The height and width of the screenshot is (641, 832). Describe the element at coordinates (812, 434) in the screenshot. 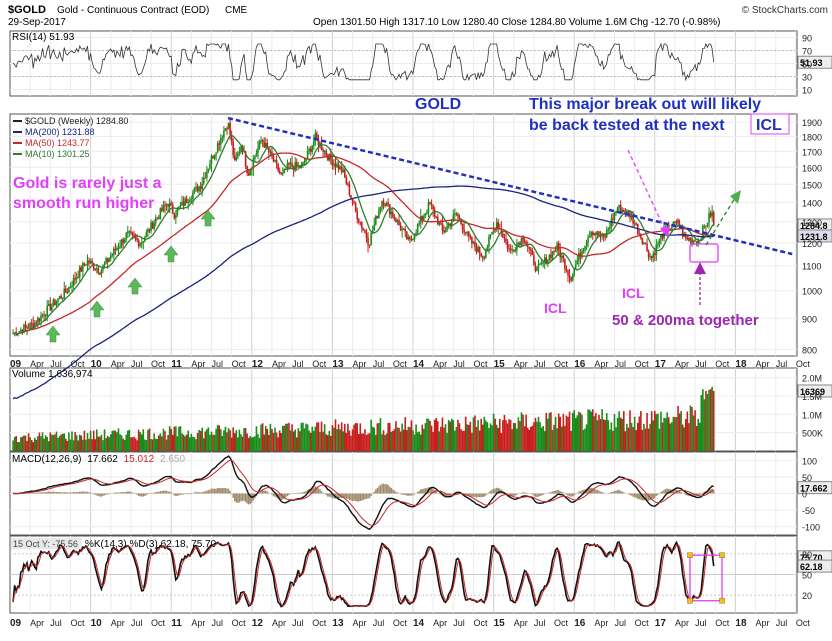

I see `y-tick-label: 500K` at that location.